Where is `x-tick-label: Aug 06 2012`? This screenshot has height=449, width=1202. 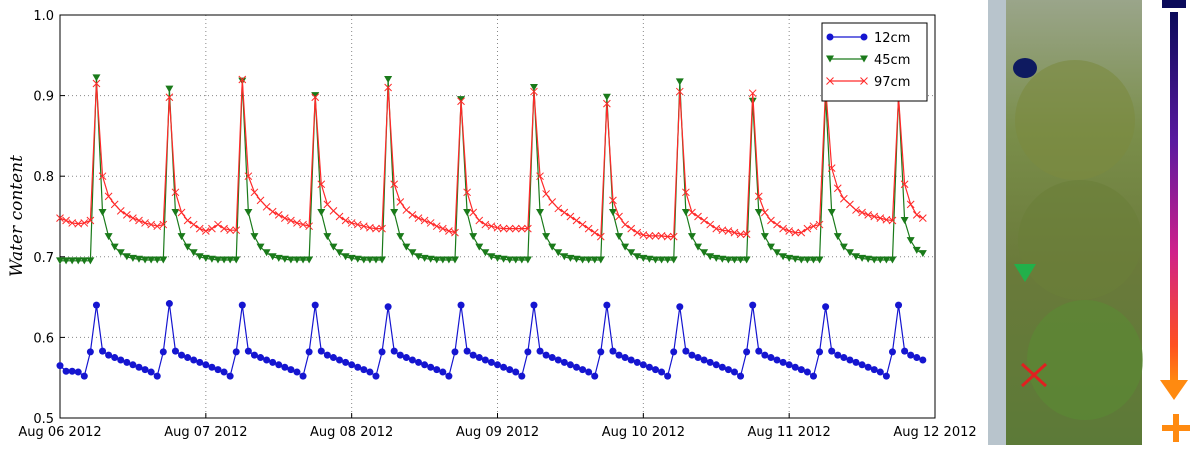
x-tick-label: Aug 06 2012 is located at coordinates (59, 432).